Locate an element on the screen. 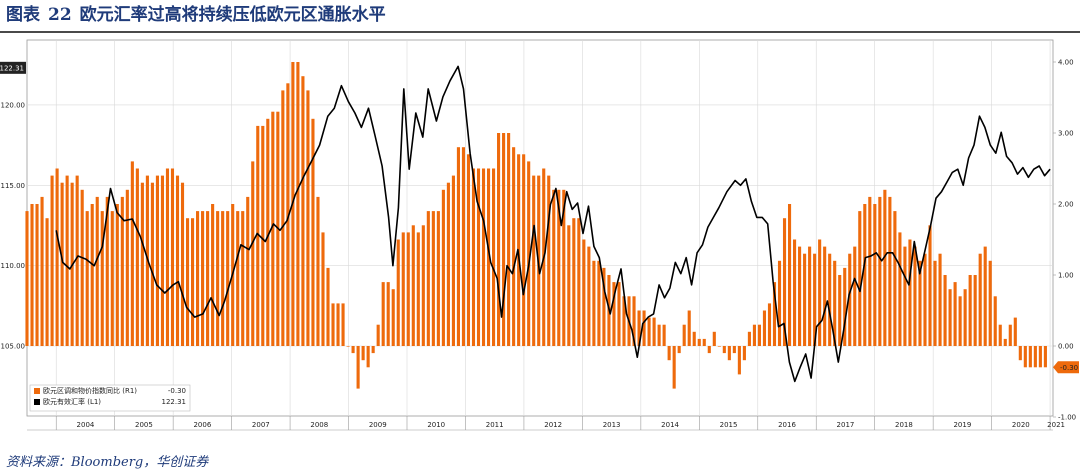 The width and height of the screenshot is (1080, 475). x-tick-label: 2005 is located at coordinates (144, 425).